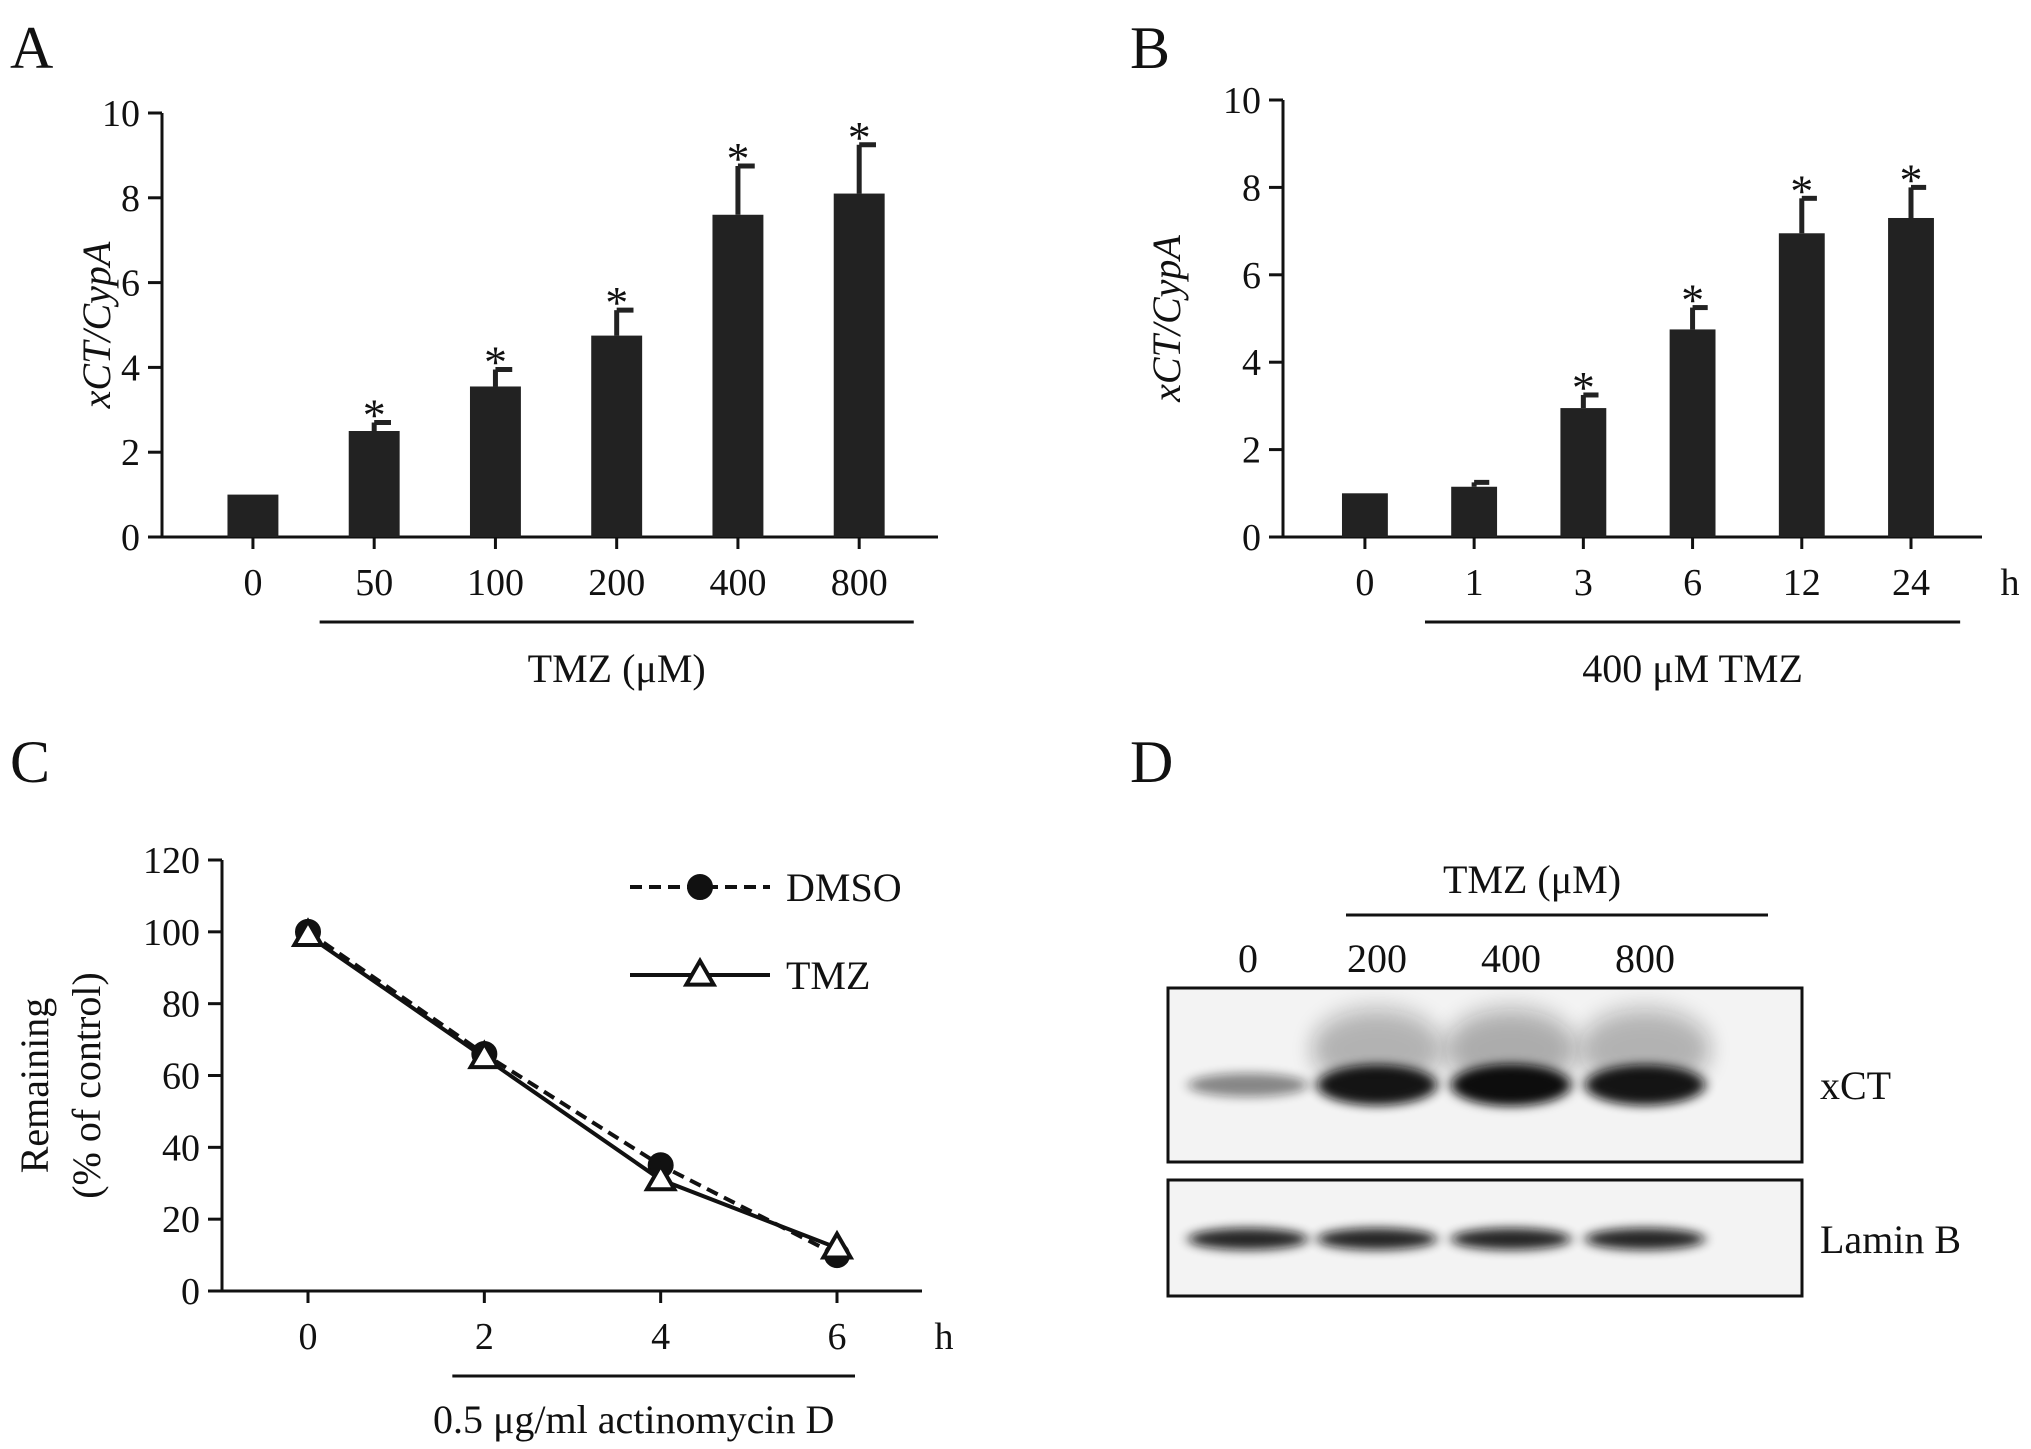  Describe the element at coordinates (1377, 958) in the screenshot. I see `lane-label: 200` at that location.